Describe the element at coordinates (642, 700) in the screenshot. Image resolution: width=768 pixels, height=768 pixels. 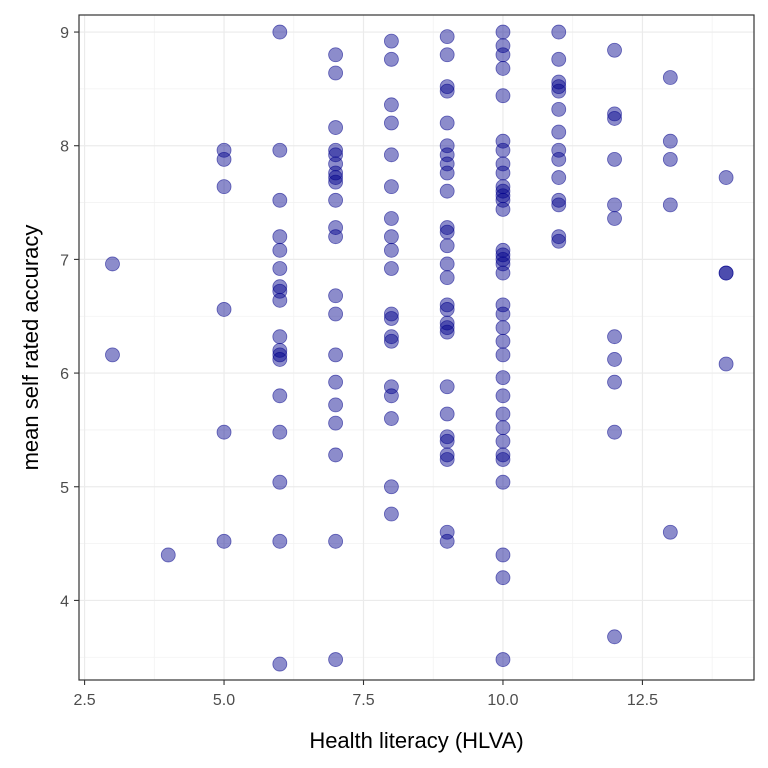
I see `x-tick-label: 12.5` at that location.